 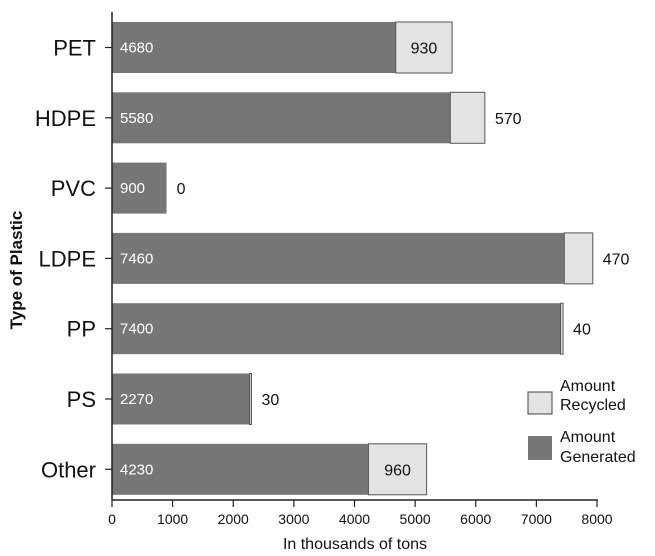 What do you see at coordinates (588, 386) in the screenshot?
I see `legend-label-recycled-1: Amount` at bounding box center [588, 386].